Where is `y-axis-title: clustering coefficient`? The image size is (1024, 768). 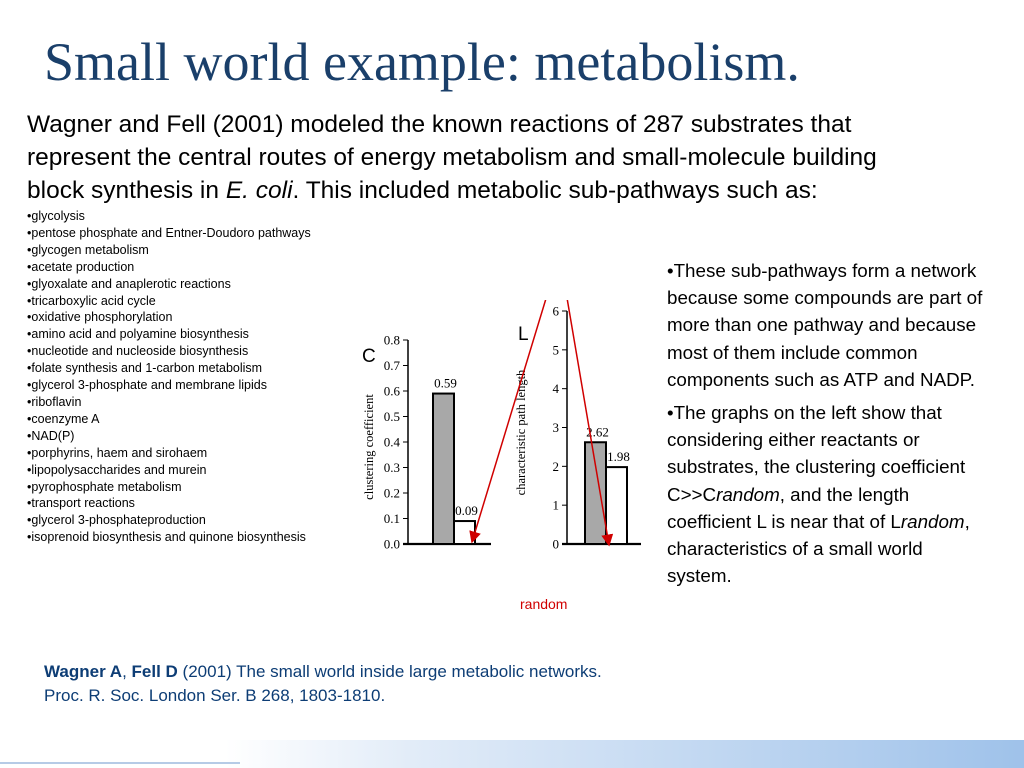
y-axis-title: clustering coefficient is located at coordinates (369, 447).